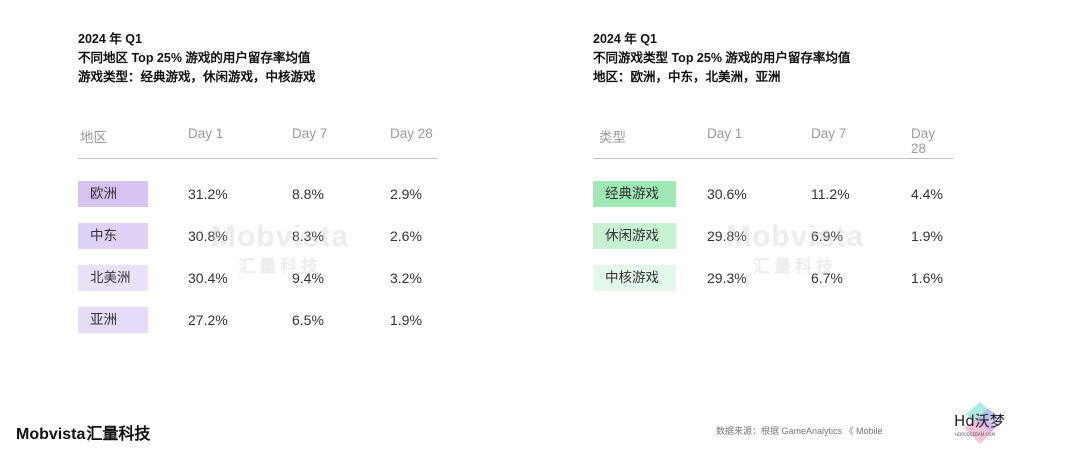 Image resolution: width=1080 pixels, height=450 pixels. Describe the element at coordinates (625, 39) in the screenshot. I see `right-period: 2024 年 Q1` at that location.